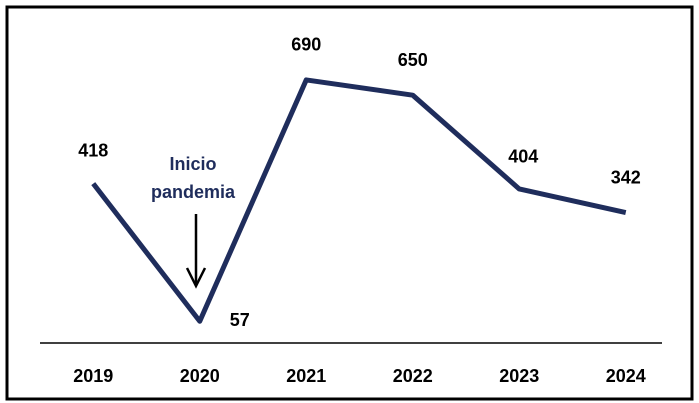  I want to click on data-label: 418, so click(93, 150).